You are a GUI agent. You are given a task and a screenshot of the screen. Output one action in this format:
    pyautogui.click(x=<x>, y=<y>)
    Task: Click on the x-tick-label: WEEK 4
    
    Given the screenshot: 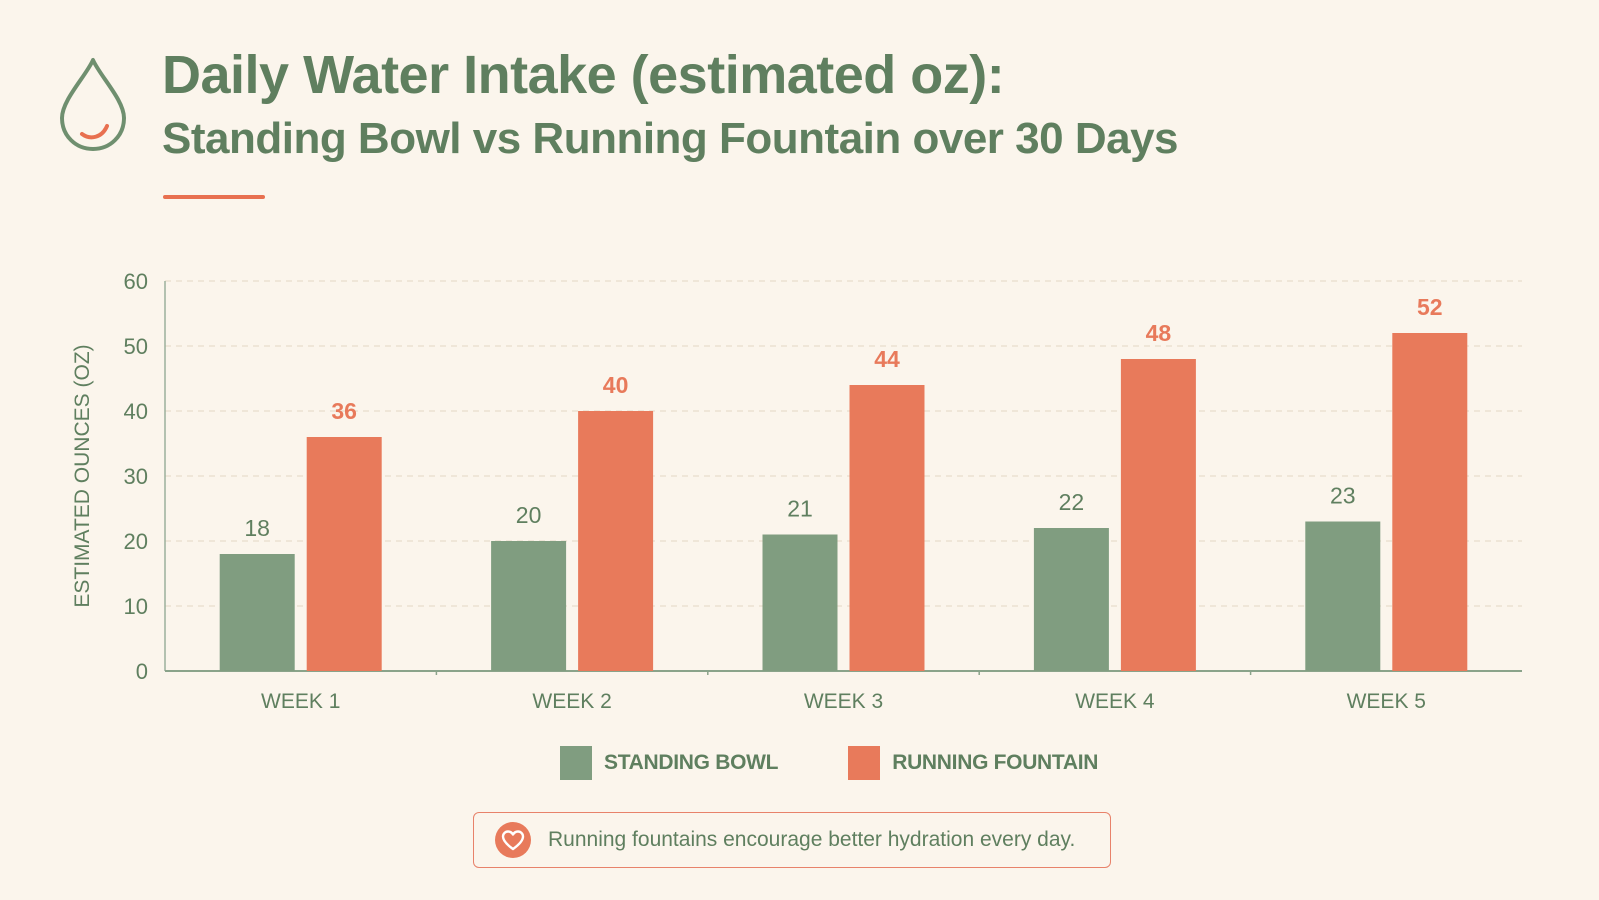 What is the action you would take?
    pyautogui.click(x=1115, y=701)
    